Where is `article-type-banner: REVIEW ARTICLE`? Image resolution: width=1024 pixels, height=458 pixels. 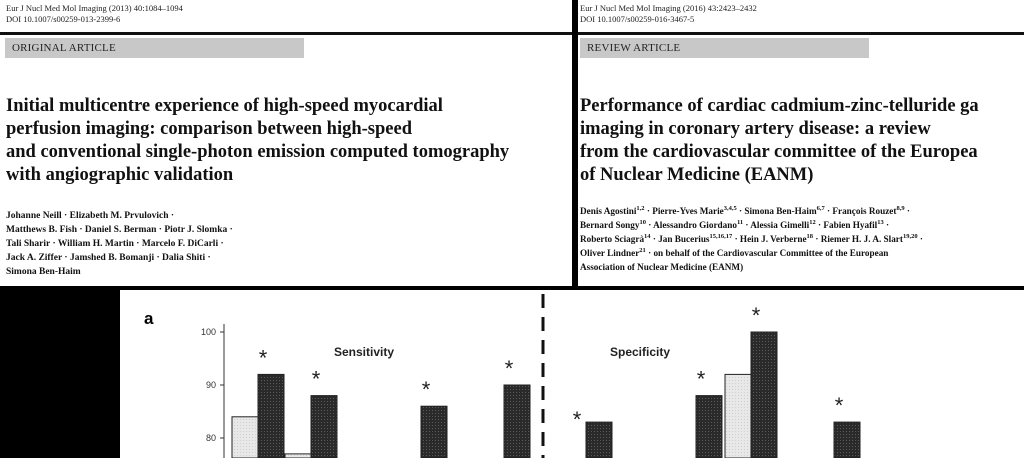
article-type-banner: REVIEW ARTICLE is located at coordinates (724, 48).